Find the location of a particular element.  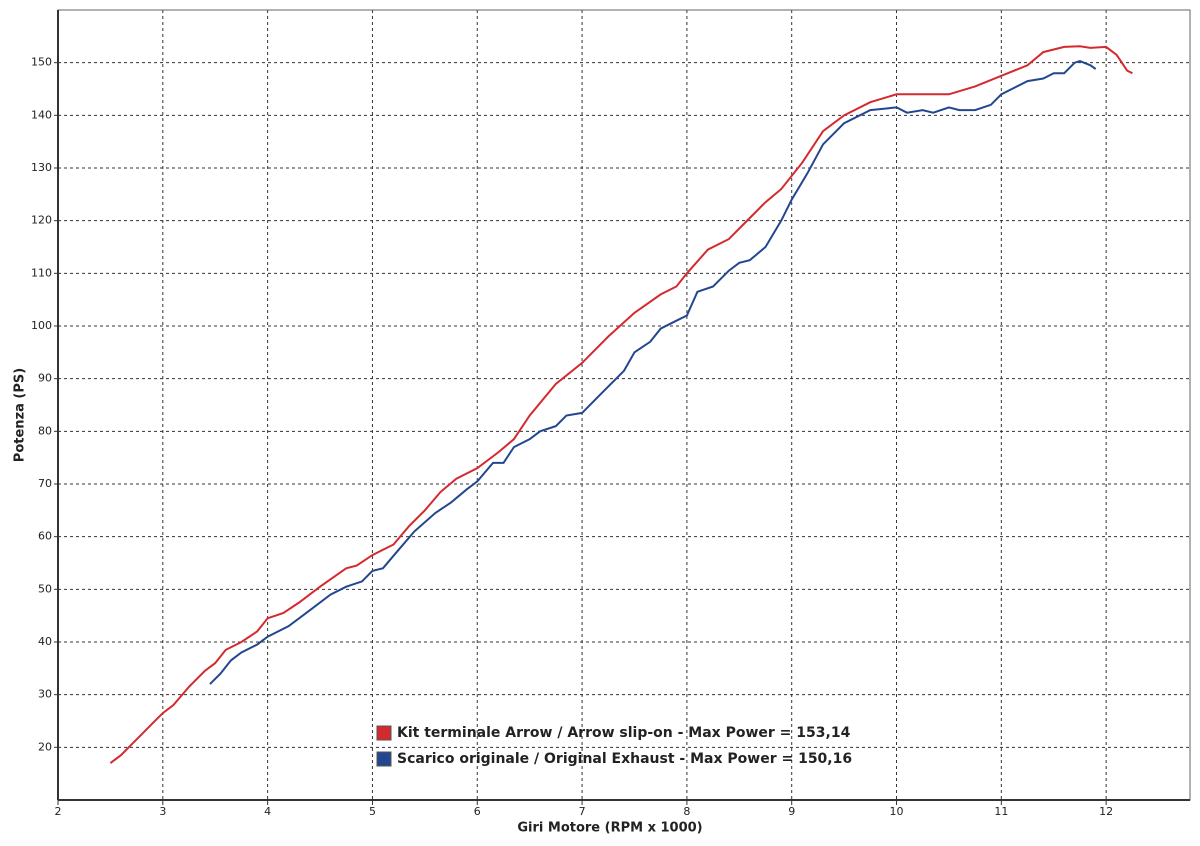

x-tick-label: 4 is located at coordinates (267, 811).